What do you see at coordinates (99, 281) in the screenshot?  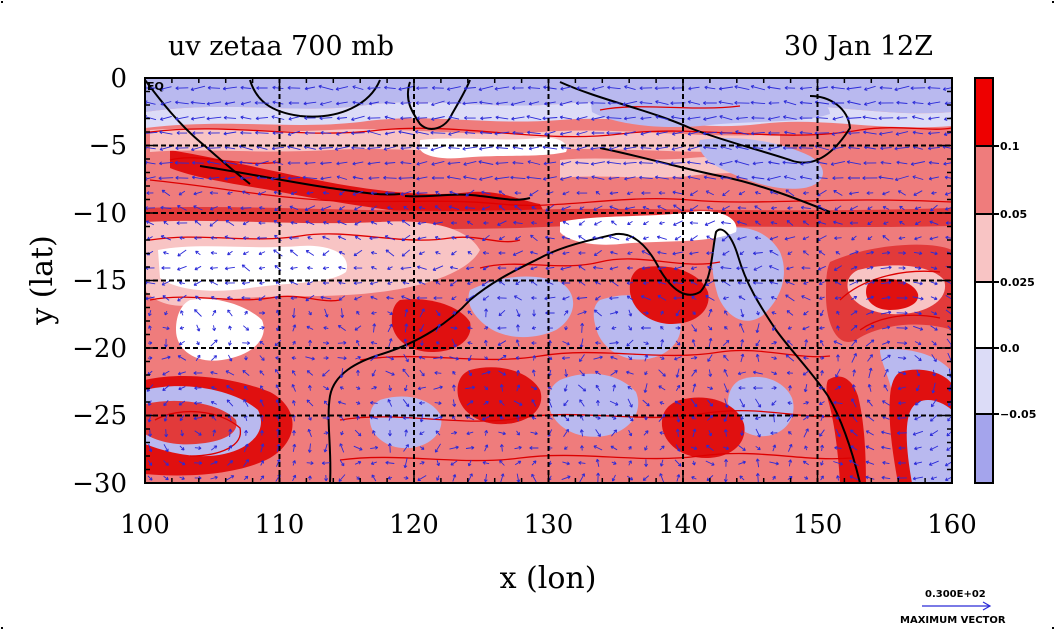 I see `y-tick-label: −15` at bounding box center [99, 281].